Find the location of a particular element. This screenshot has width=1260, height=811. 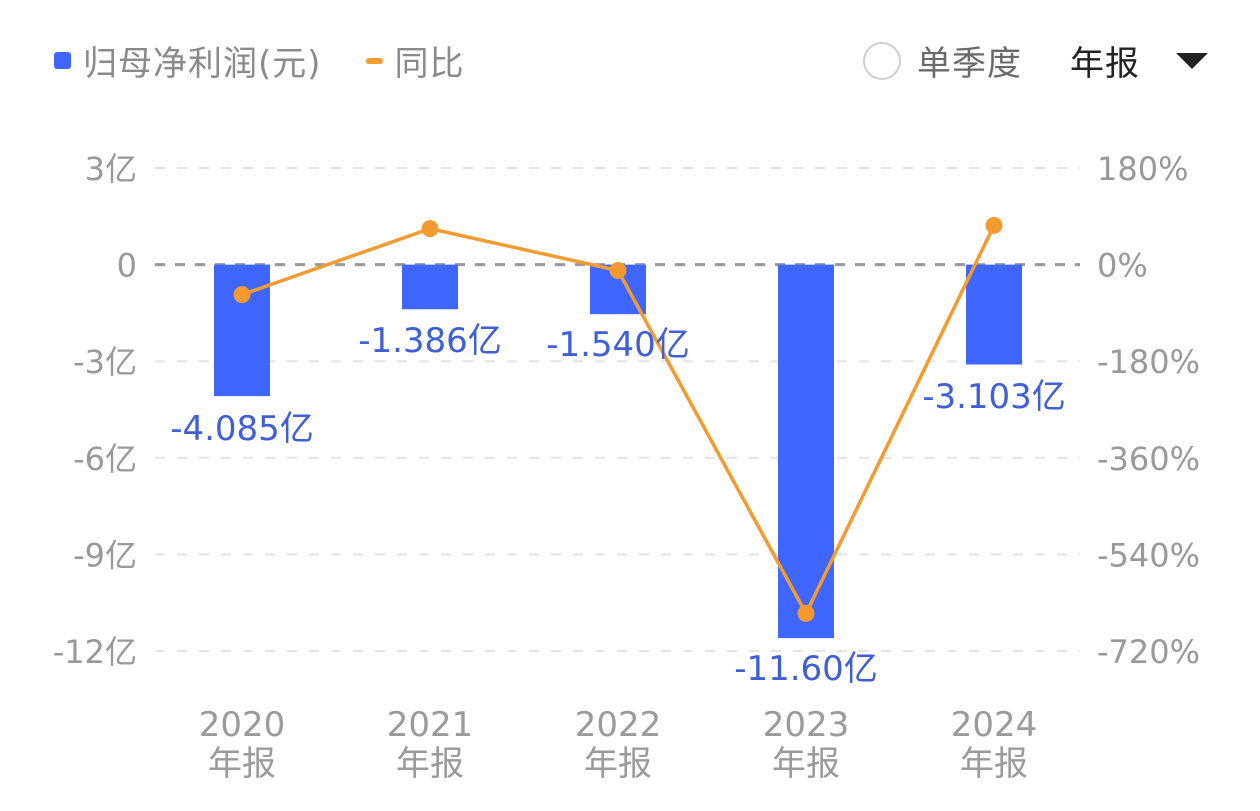

right-axis-tick: -540% is located at coordinates (1148, 555).